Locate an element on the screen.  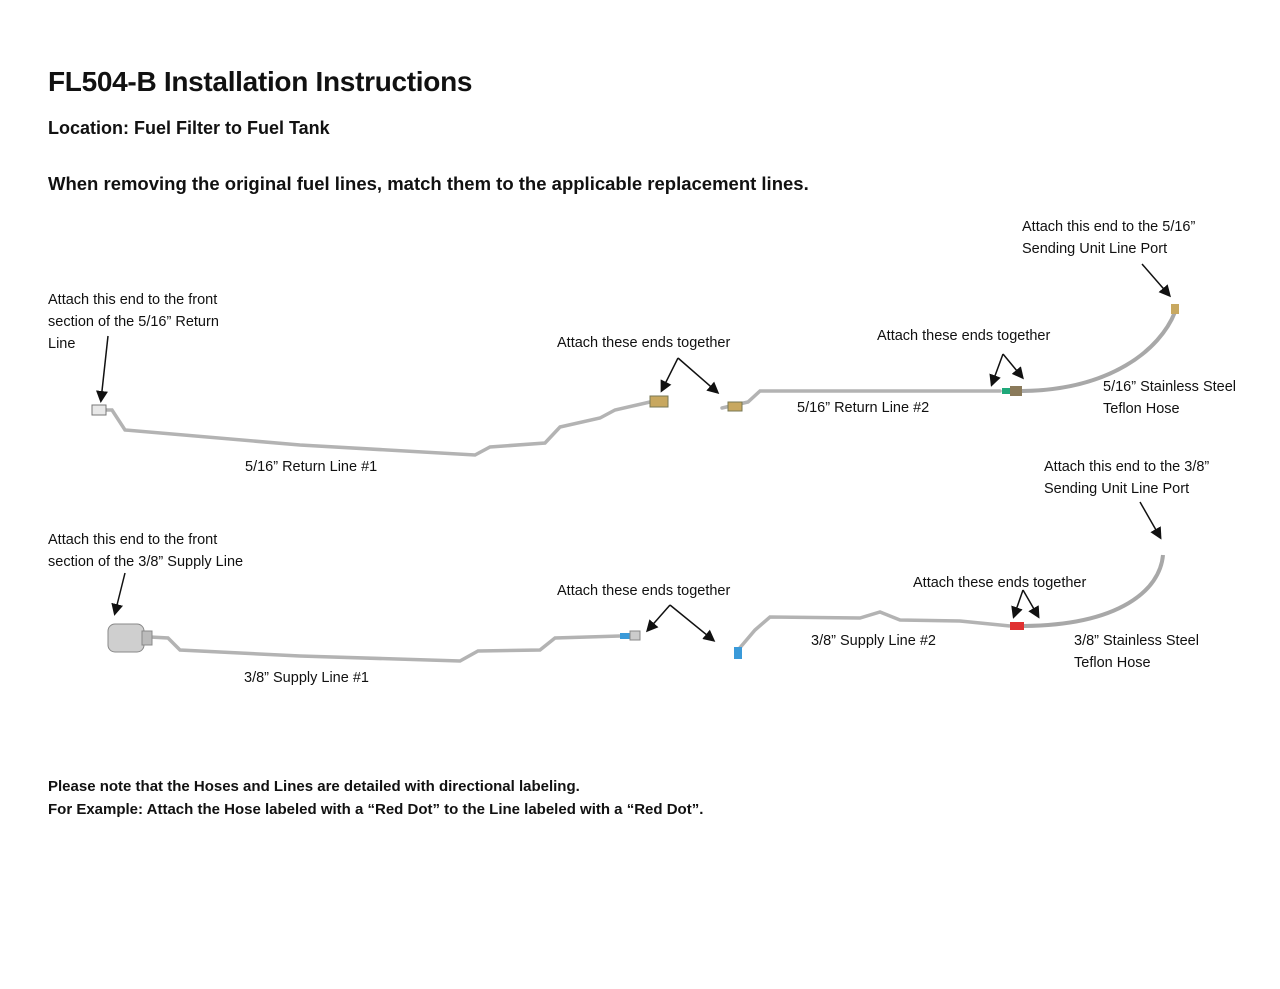
supply-line-1-rear-fitting is located at coordinates (635, 635).